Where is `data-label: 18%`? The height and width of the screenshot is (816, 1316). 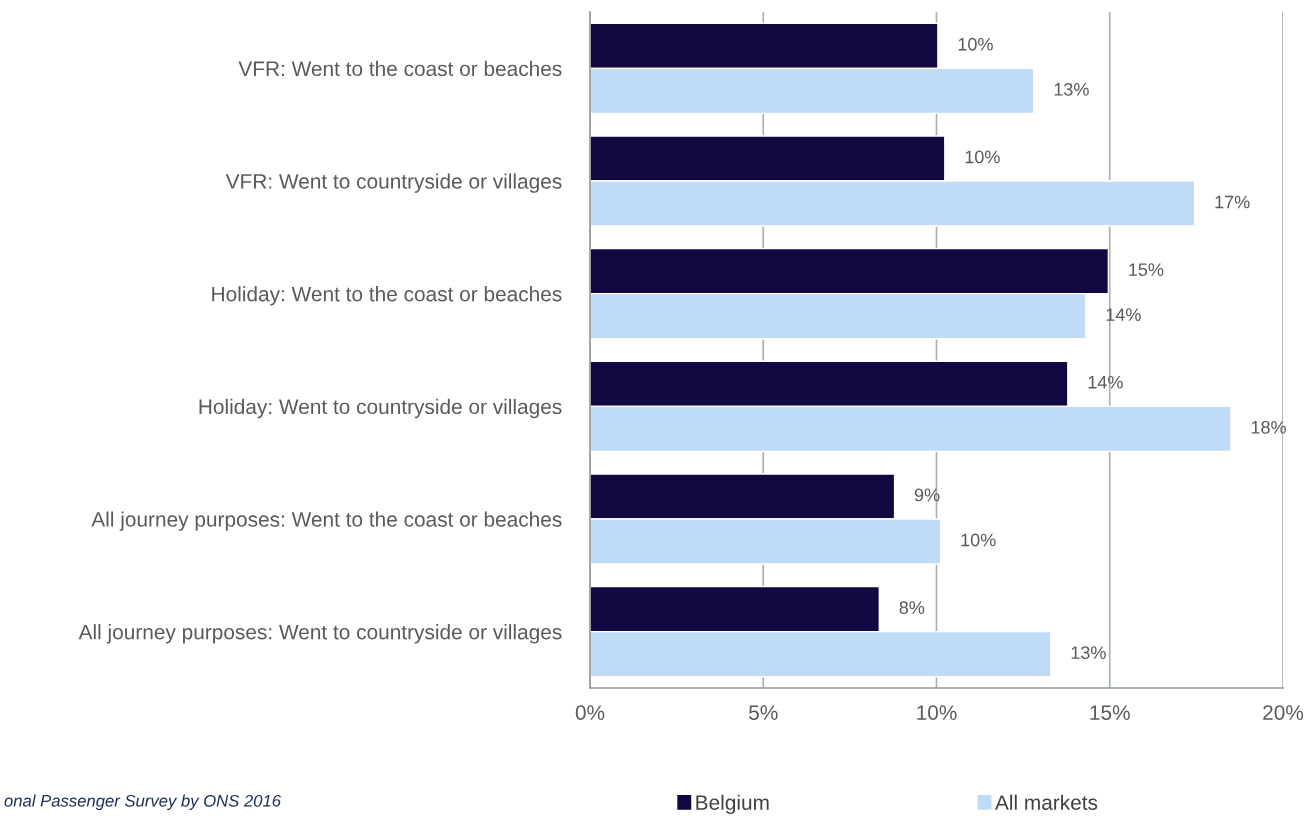 data-label: 18% is located at coordinates (1268, 427).